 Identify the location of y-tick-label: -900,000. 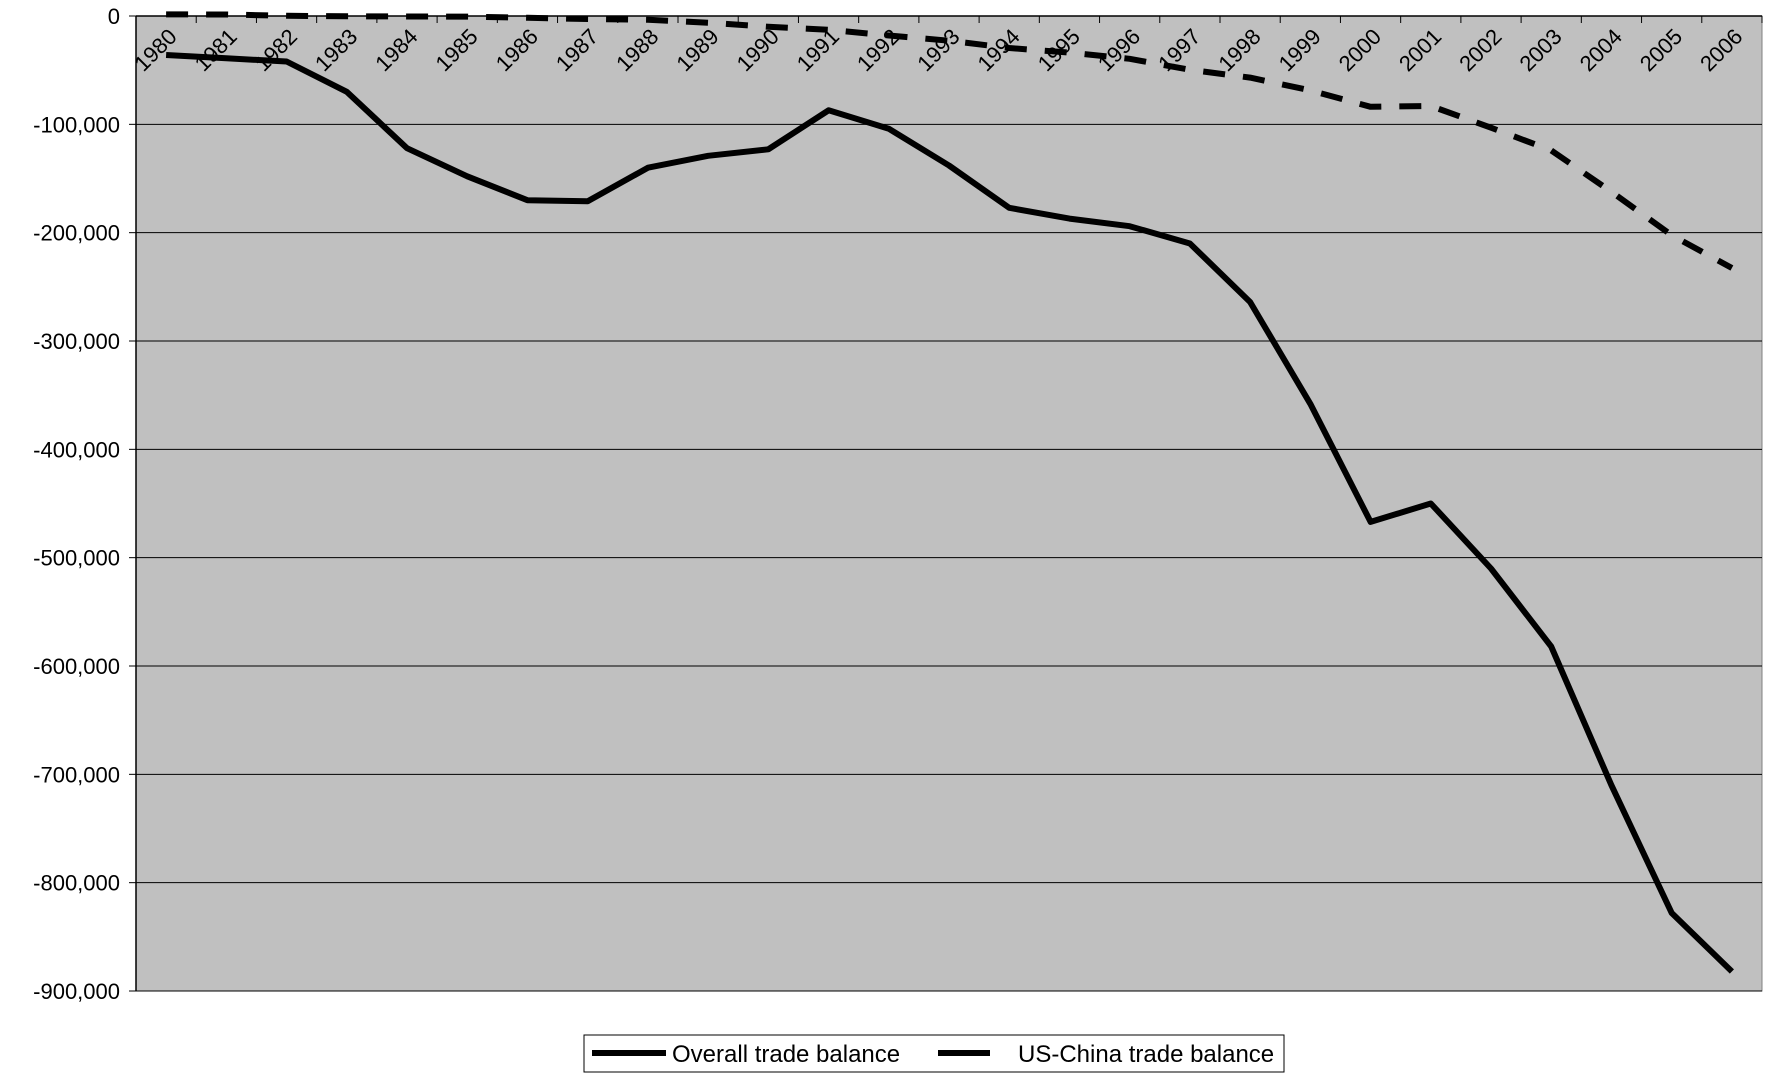
(76, 991).